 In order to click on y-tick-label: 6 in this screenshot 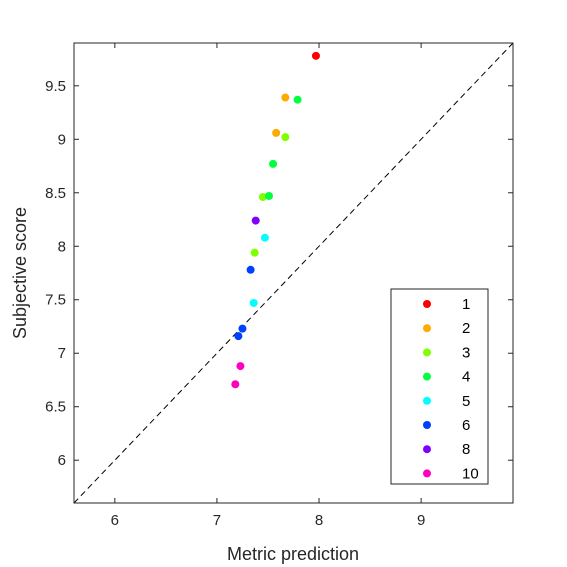, I will do `click(62, 460)`.